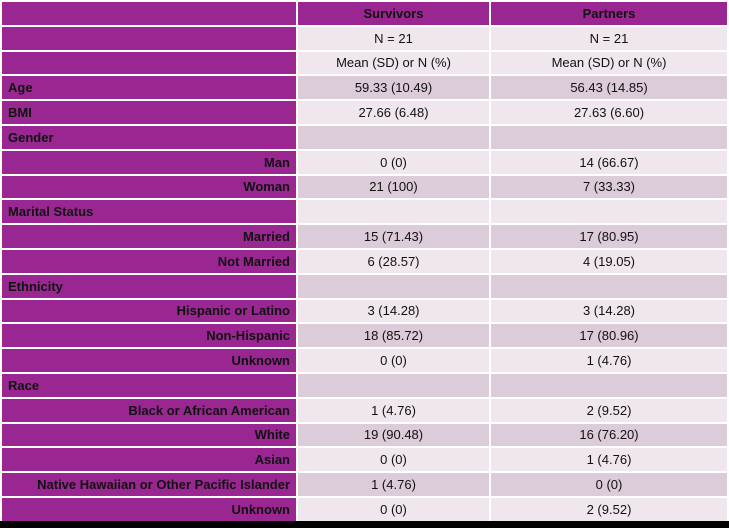 The width and height of the screenshot is (729, 528). Describe the element at coordinates (149, 187) in the screenshot. I see `row-label: Woman` at that location.